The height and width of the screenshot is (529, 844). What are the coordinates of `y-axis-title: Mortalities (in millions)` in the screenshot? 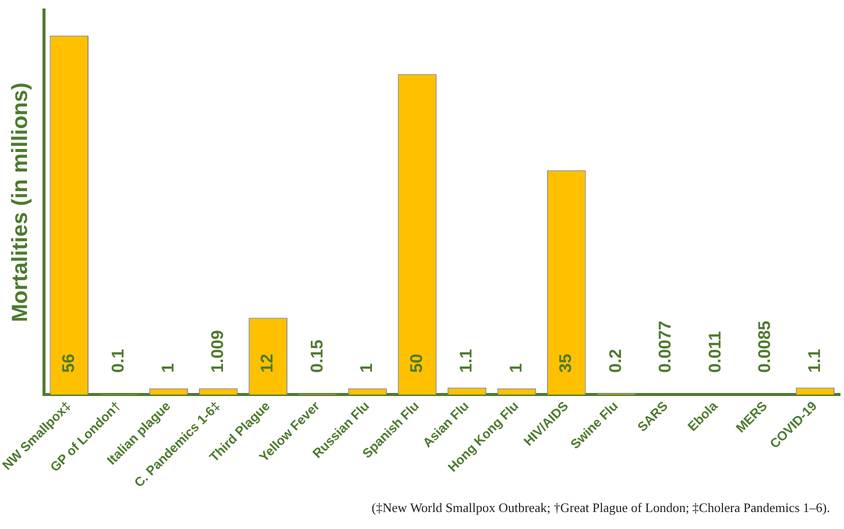 It's located at (19, 202).